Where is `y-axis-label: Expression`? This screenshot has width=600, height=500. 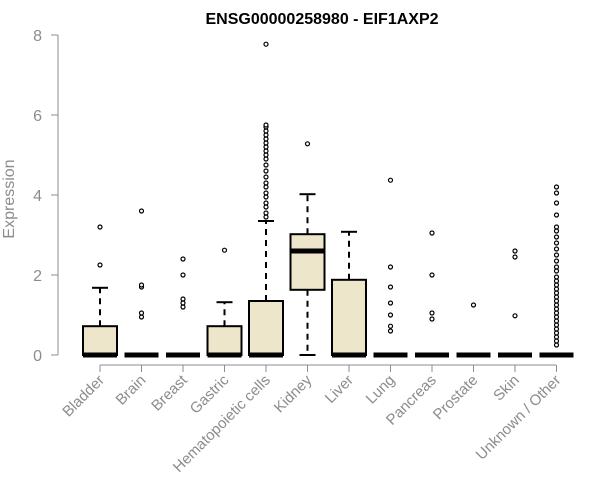
y-axis-label: Expression is located at coordinates (9, 198).